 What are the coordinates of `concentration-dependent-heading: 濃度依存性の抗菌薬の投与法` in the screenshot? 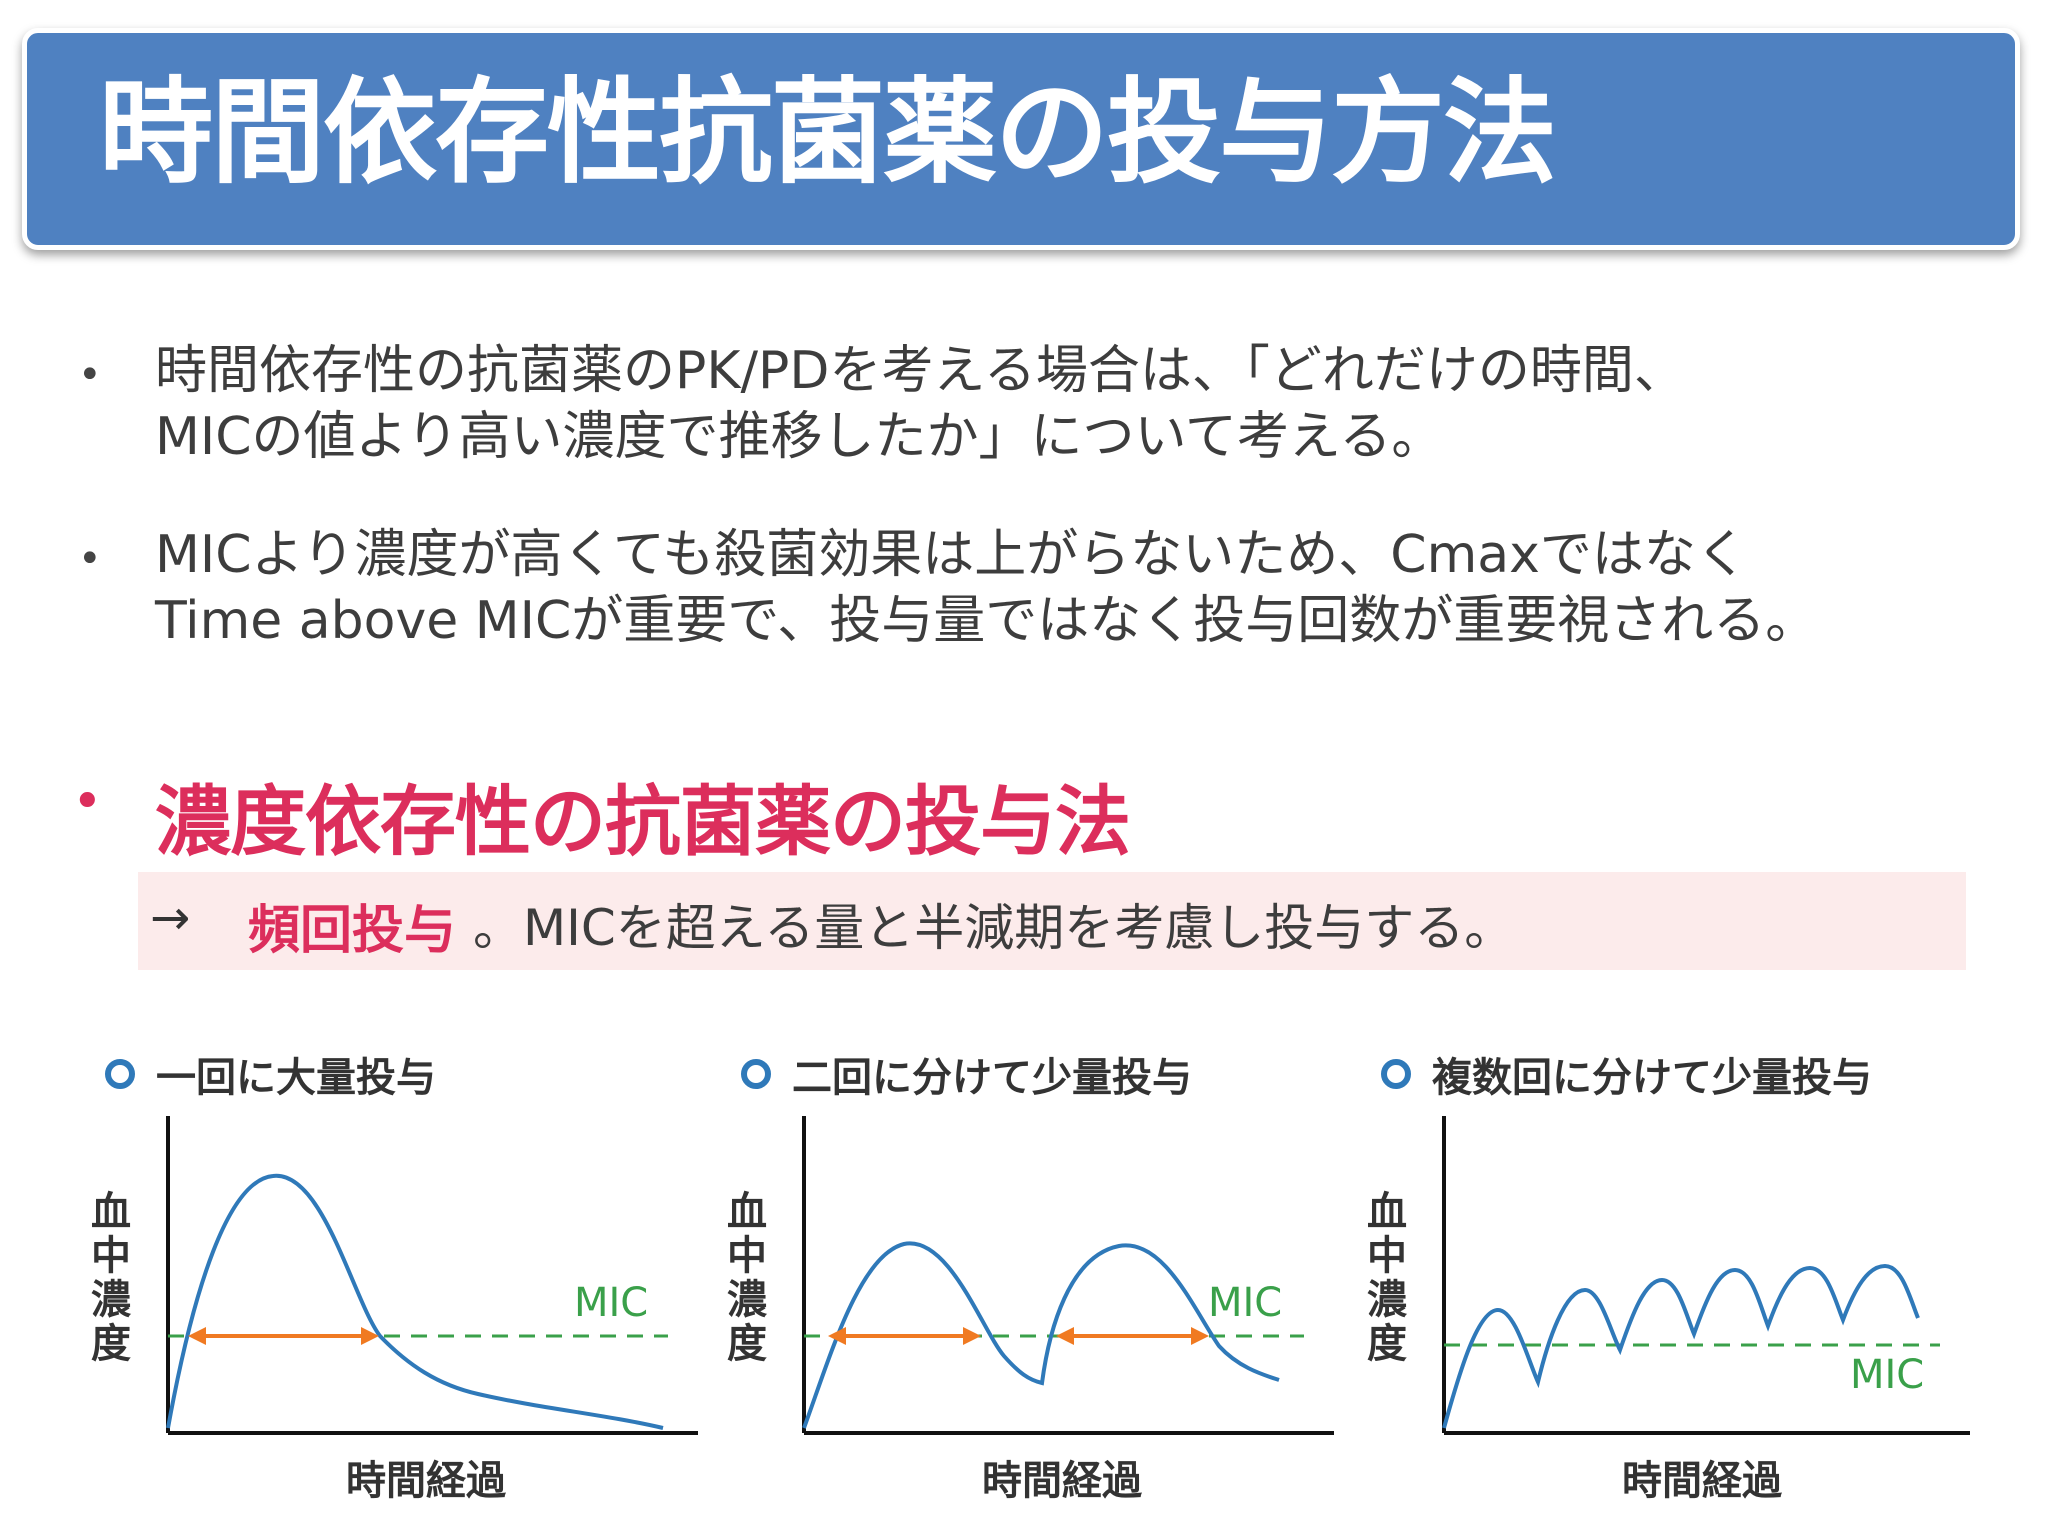 It's located at (643, 821).